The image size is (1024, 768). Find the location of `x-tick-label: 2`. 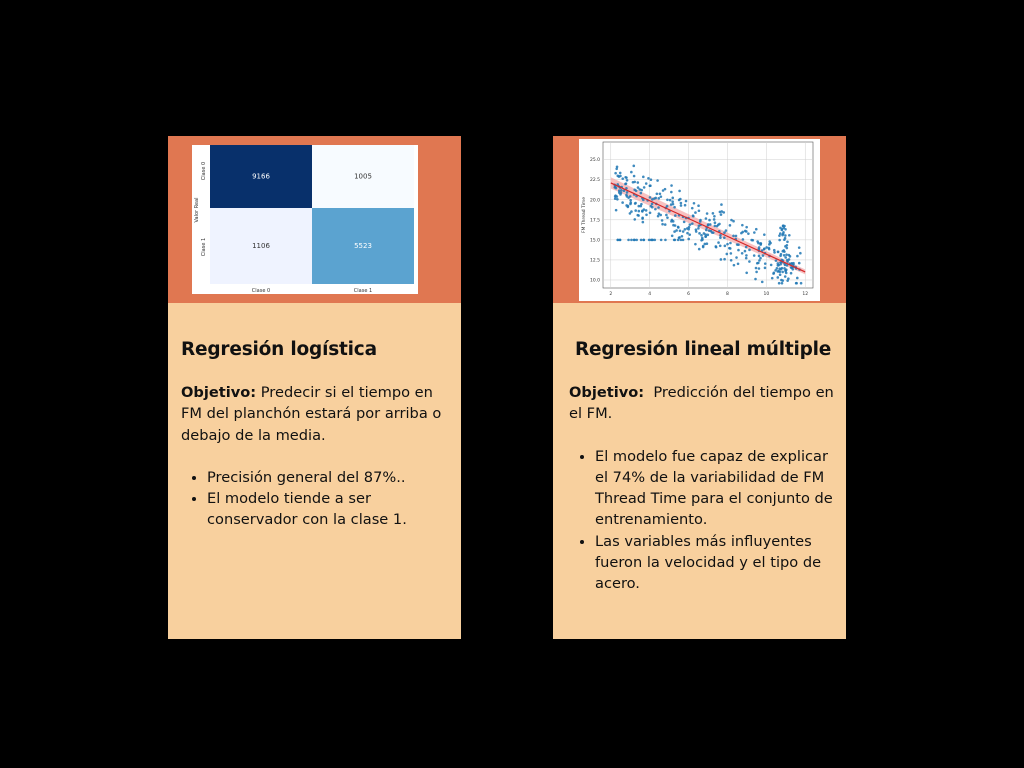

x-tick-label: 2 is located at coordinates (610, 294).